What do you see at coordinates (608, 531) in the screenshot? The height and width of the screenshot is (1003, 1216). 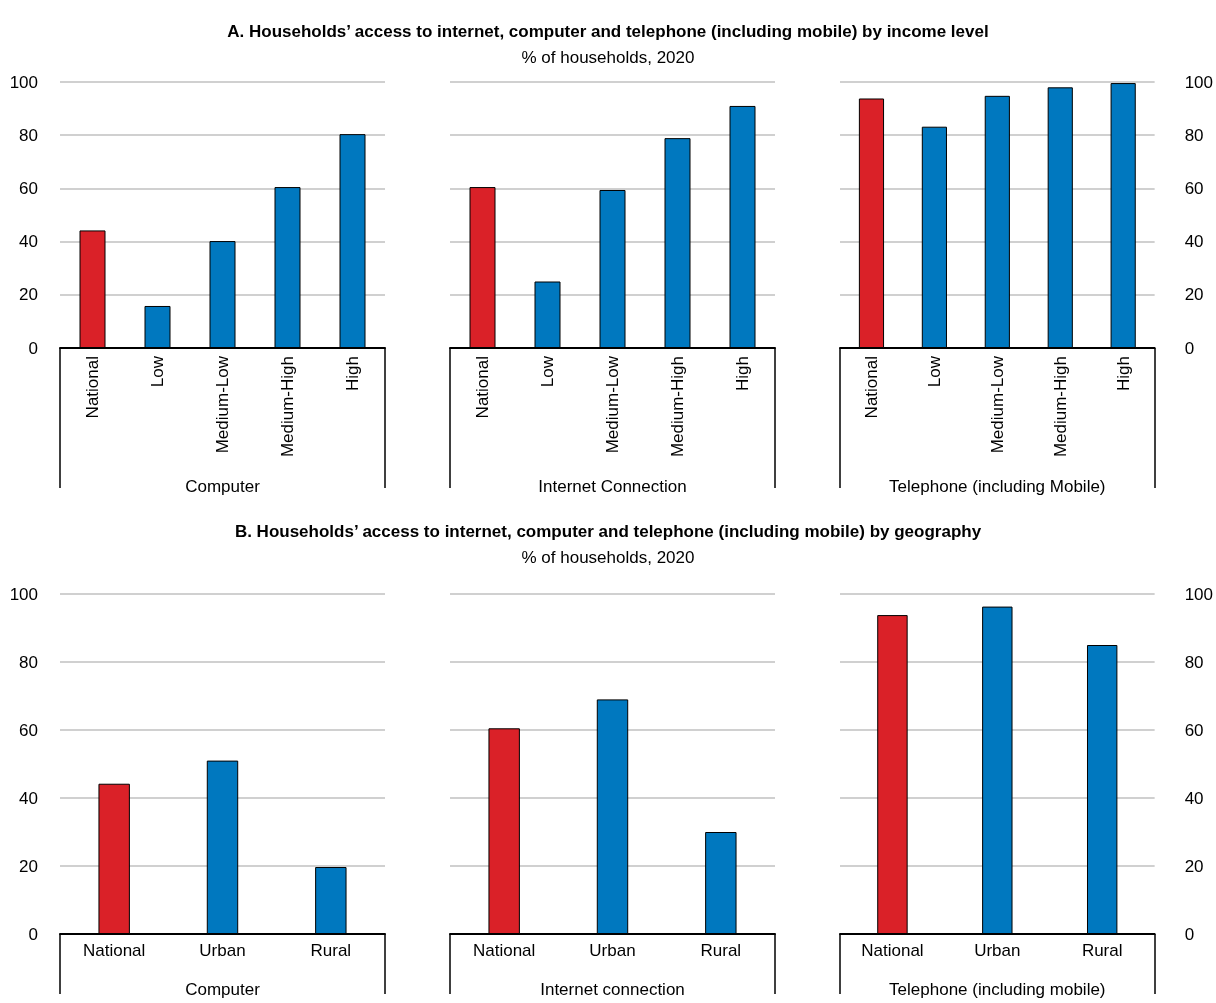 I see `chart-title: B. Households’ access to internet, computer and telephone (including mobile) by geography` at bounding box center [608, 531].